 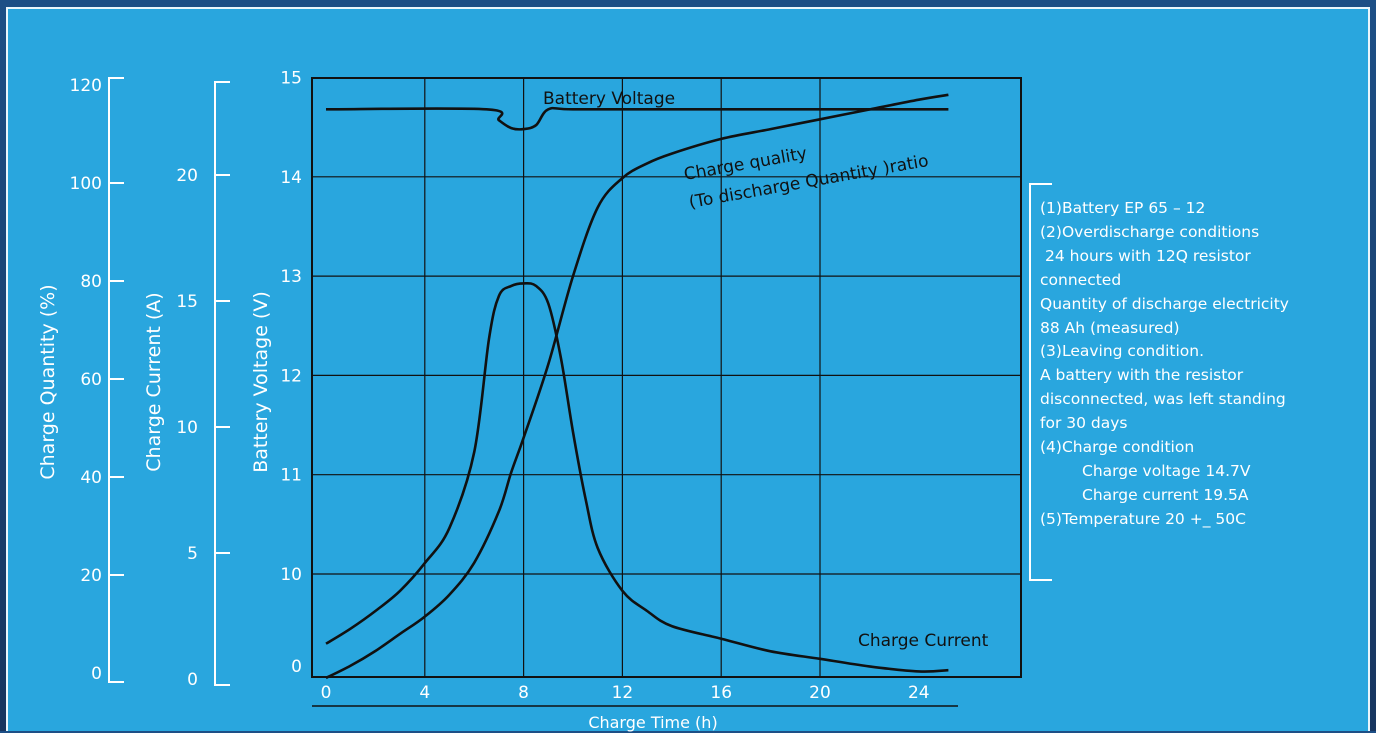 What do you see at coordinates (1164, 303) in the screenshot?
I see `note-line: Quantity of discharge electricity` at bounding box center [1164, 303].